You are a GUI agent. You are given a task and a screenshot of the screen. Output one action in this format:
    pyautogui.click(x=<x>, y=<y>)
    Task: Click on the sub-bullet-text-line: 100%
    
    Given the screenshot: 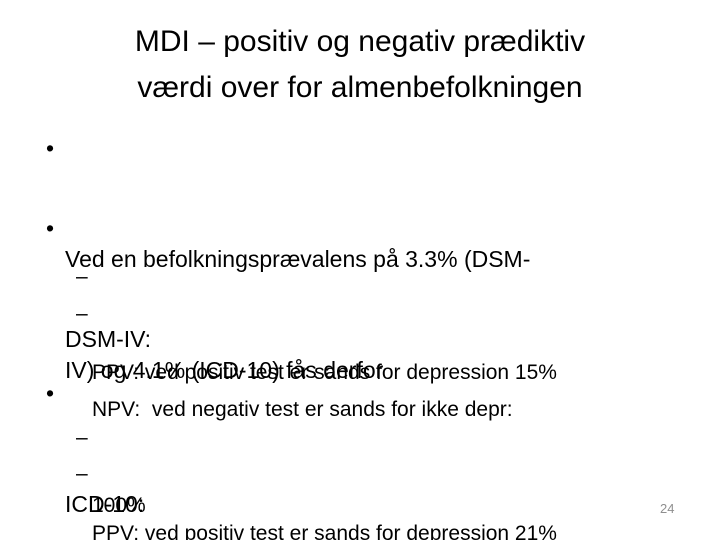 What is the action you would take?
    pyautogui.click(x=119, y=505)
    